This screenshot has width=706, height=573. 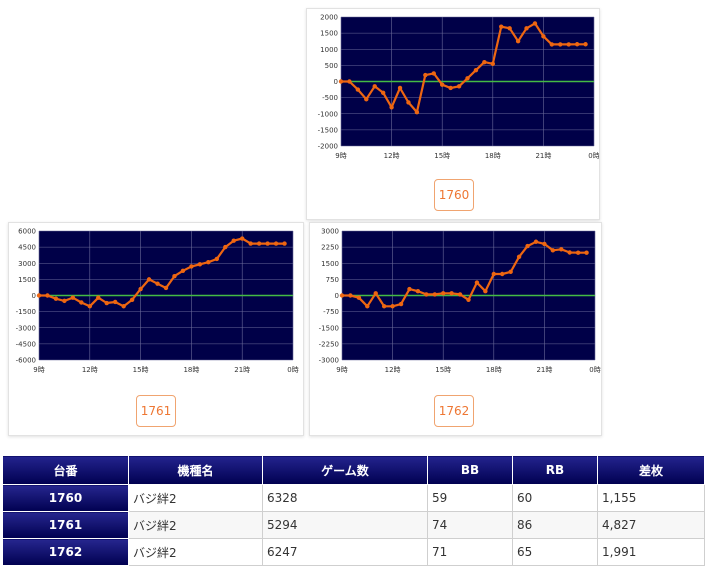 What do you see at coordinates (195, 552) in the screenshot?
I see `model-name-cell: バジ絆2` at bounding box center [195, 552].